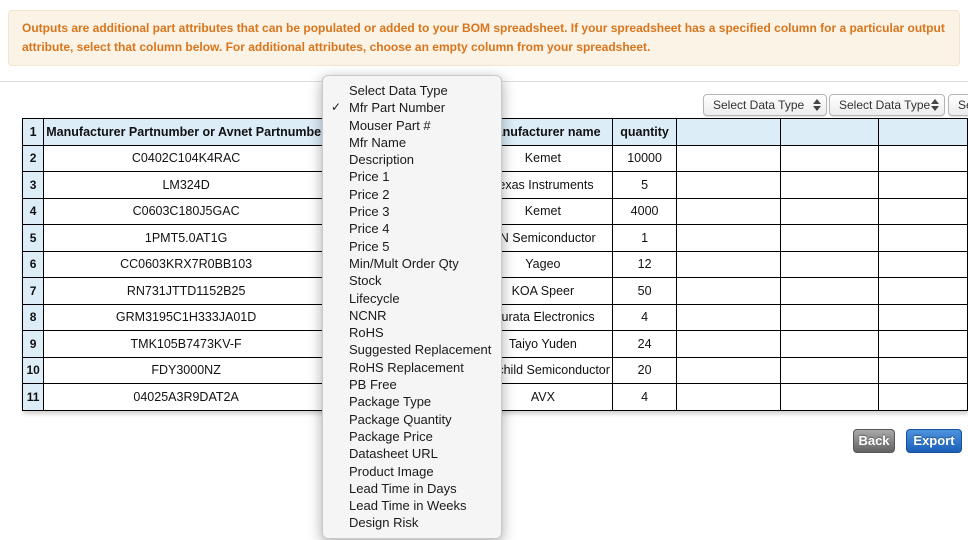  What do you see at coordinates (398, 90) in the screenshot?
I see `menu-item-select-data-type: Select Data Type` at bounding box center [398, 90].